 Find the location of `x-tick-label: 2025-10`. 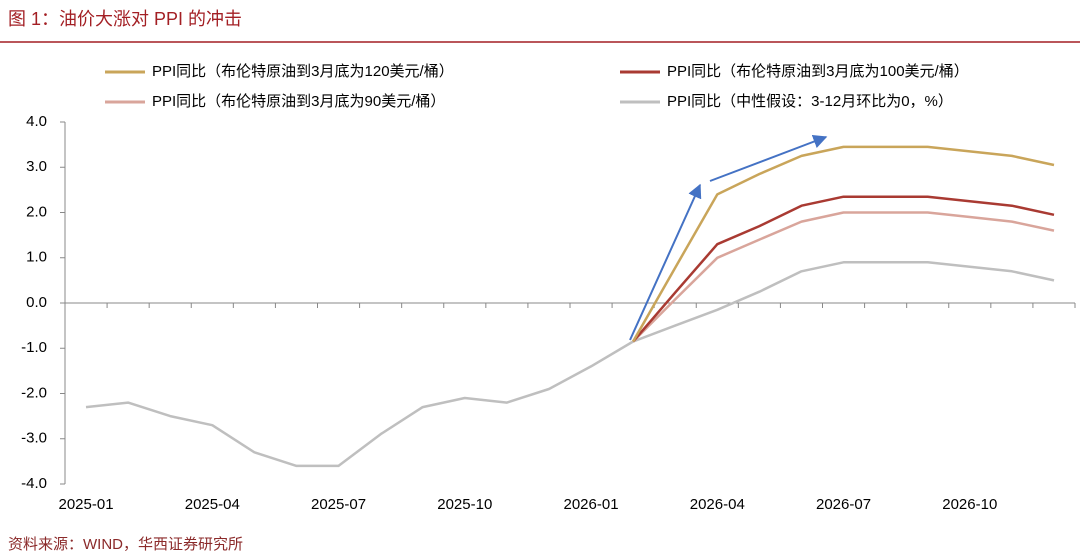

x-tick-label: 2025-10 is located at coordinates (464, 504).